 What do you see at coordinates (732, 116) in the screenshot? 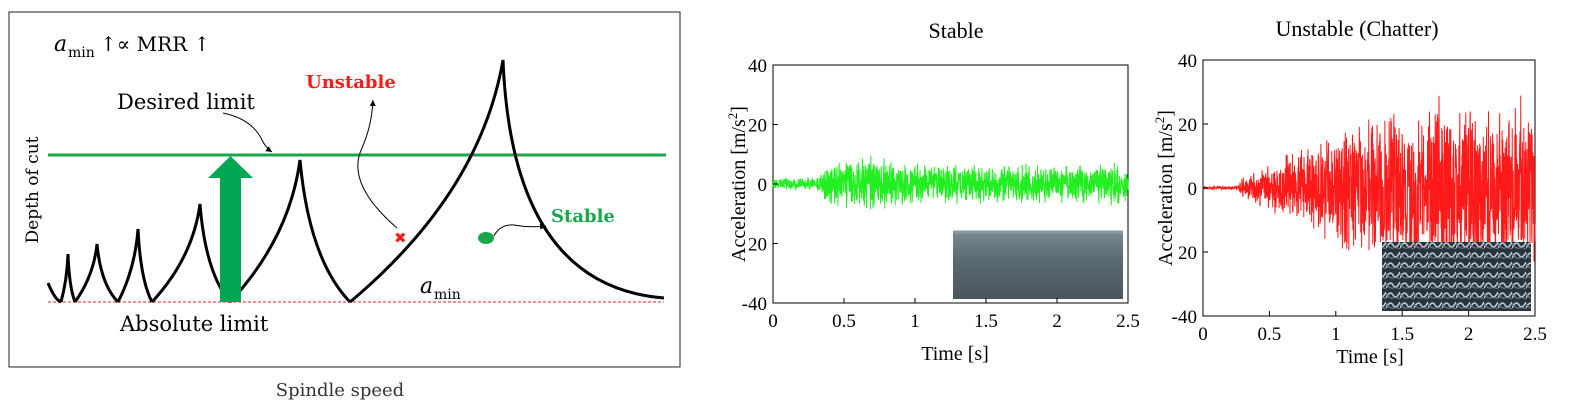
I see `stable-y-axis-label-sup: 2` at bounding box center [732, 116].